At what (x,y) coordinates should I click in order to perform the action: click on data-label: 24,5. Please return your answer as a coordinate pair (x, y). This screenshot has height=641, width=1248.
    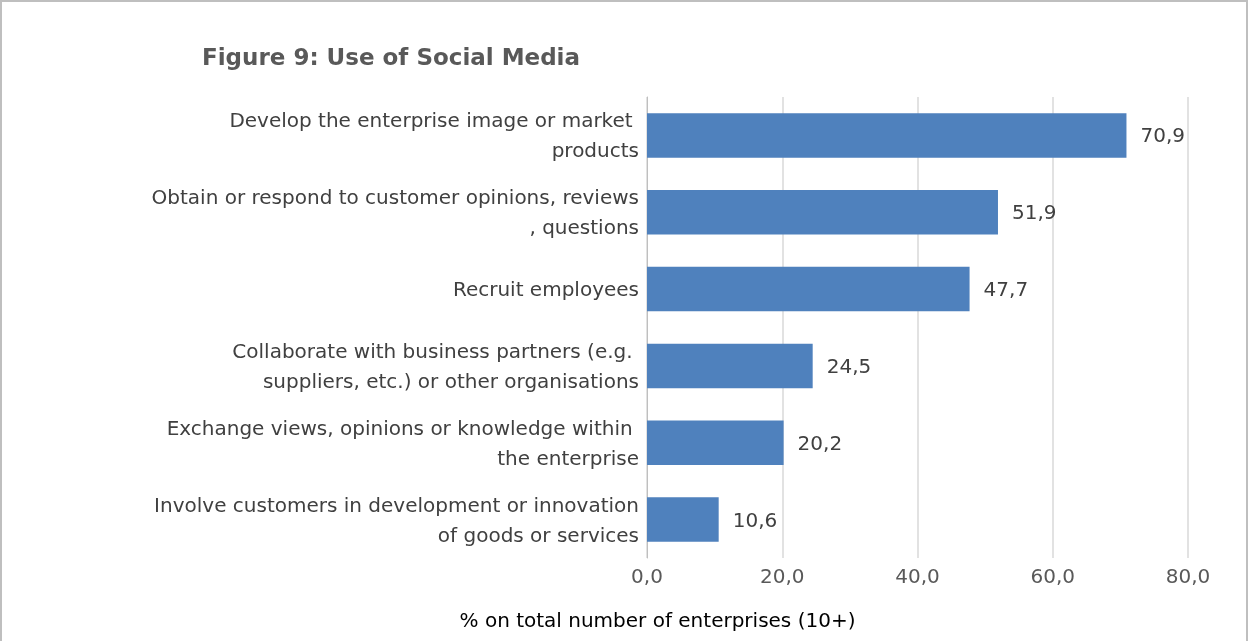
    Looking at the image, I should click on (849, 365).